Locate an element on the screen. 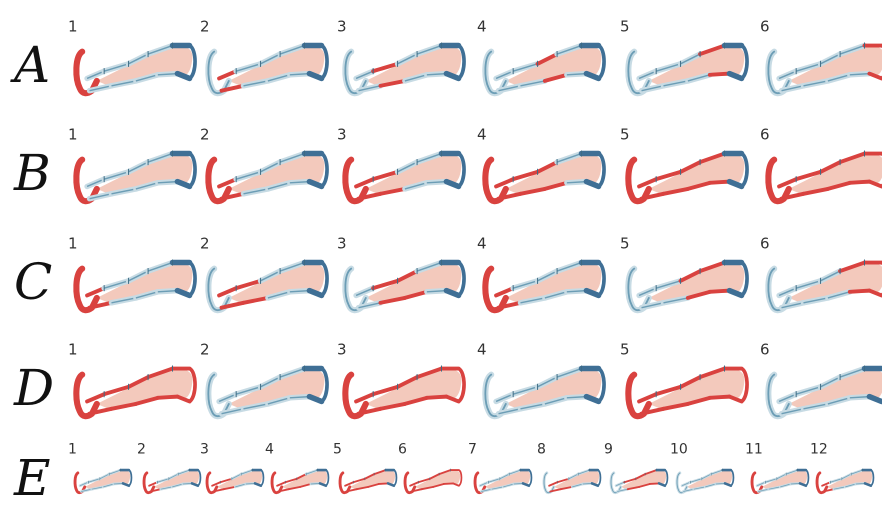  step-number: 6 is located at coordinates (765, 244).